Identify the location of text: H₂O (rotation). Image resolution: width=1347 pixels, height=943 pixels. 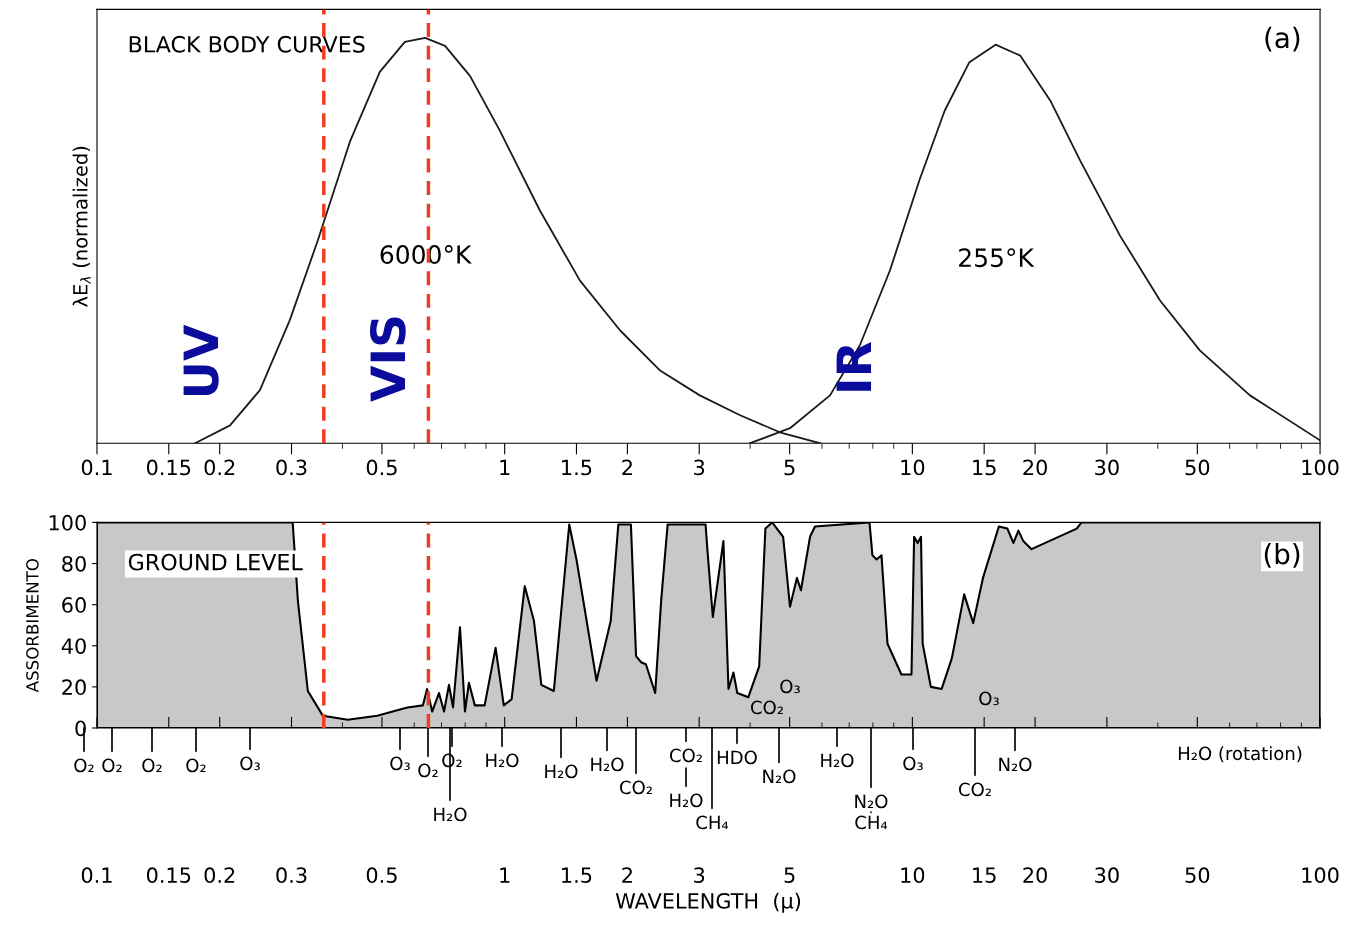
(1240, 754).